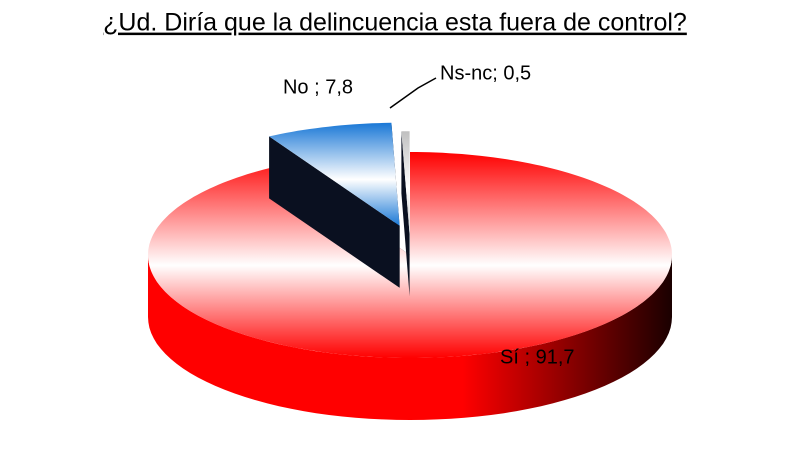 The height and width of the screenshot is (474, 800). I want to click on data-label: No ; 7,8, so click(318, 87).